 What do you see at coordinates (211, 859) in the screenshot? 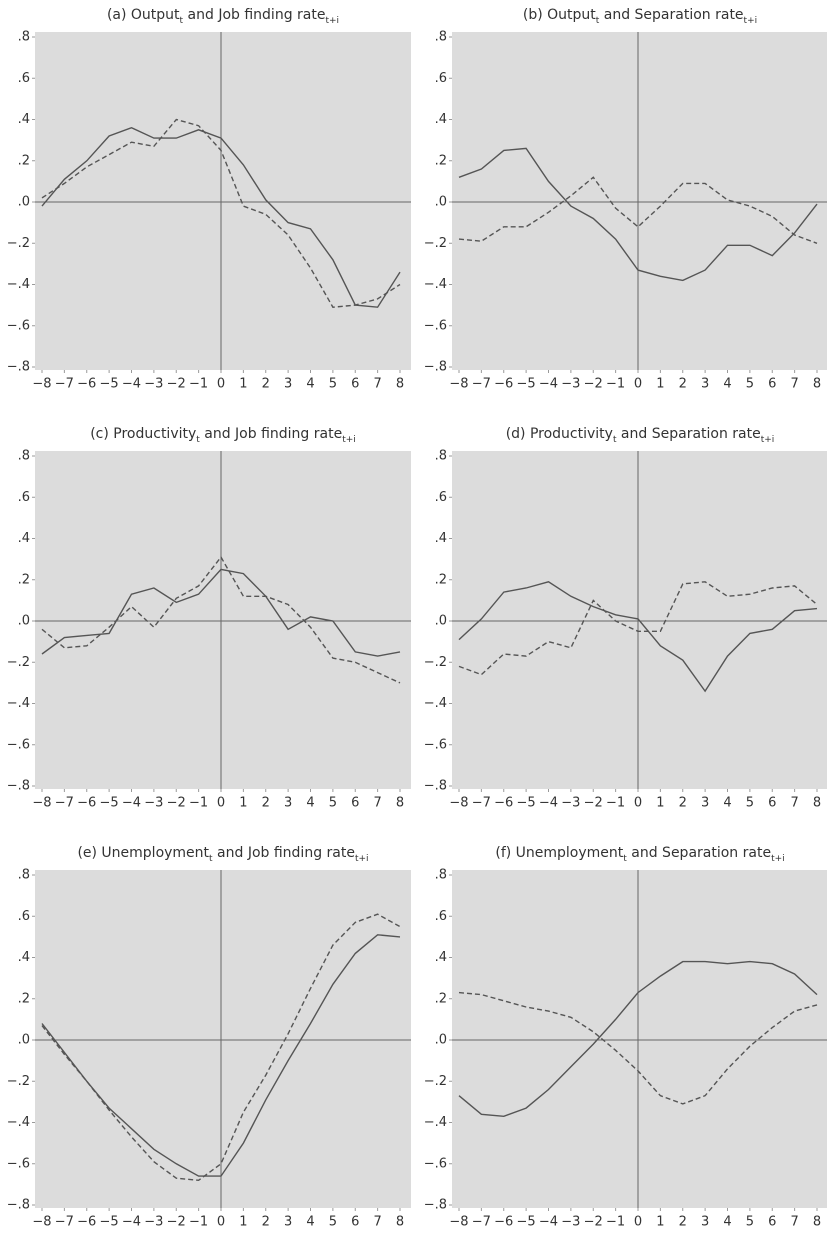
I see `title-subscript: t` at bounding box center [211, 859].